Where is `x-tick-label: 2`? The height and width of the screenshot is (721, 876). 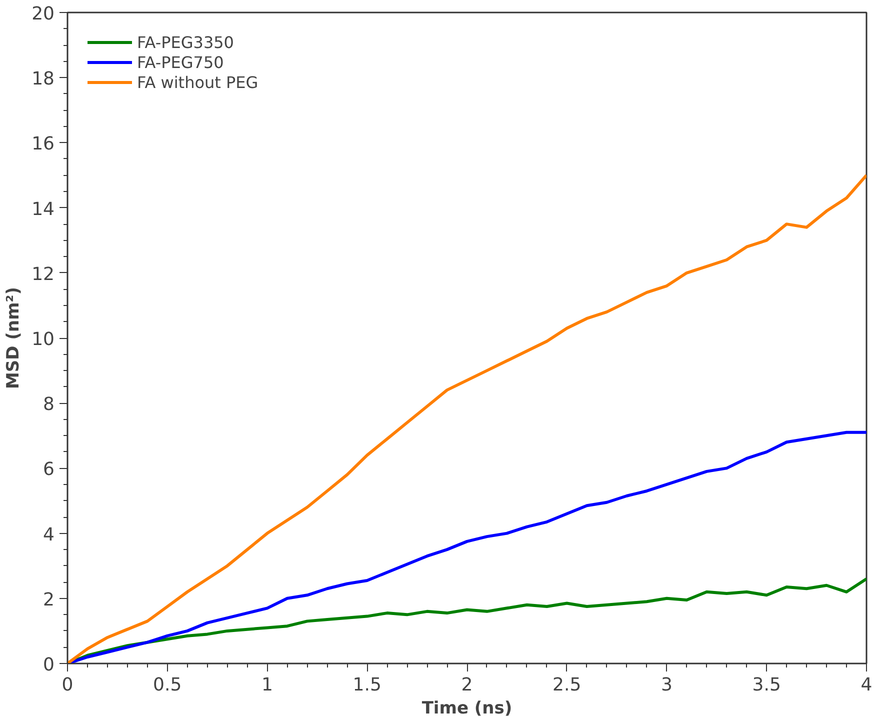
x-tick-label: 2 is located at coordinates (467, 685).